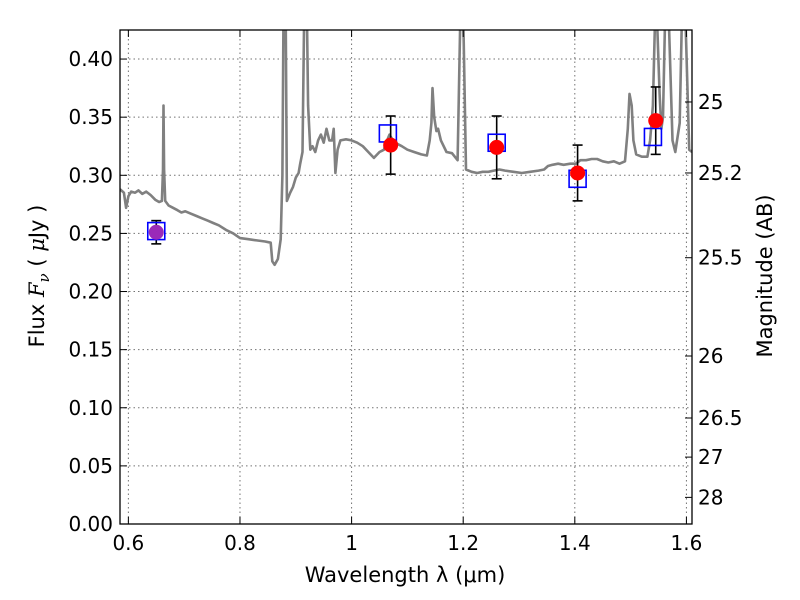 The height and width of the screenshot is (600, 800). What do you see at coordinates (37, 245) in the screenshot?
I see `ylabel-symbol-mu: μ` at bounding box center [37, 245].